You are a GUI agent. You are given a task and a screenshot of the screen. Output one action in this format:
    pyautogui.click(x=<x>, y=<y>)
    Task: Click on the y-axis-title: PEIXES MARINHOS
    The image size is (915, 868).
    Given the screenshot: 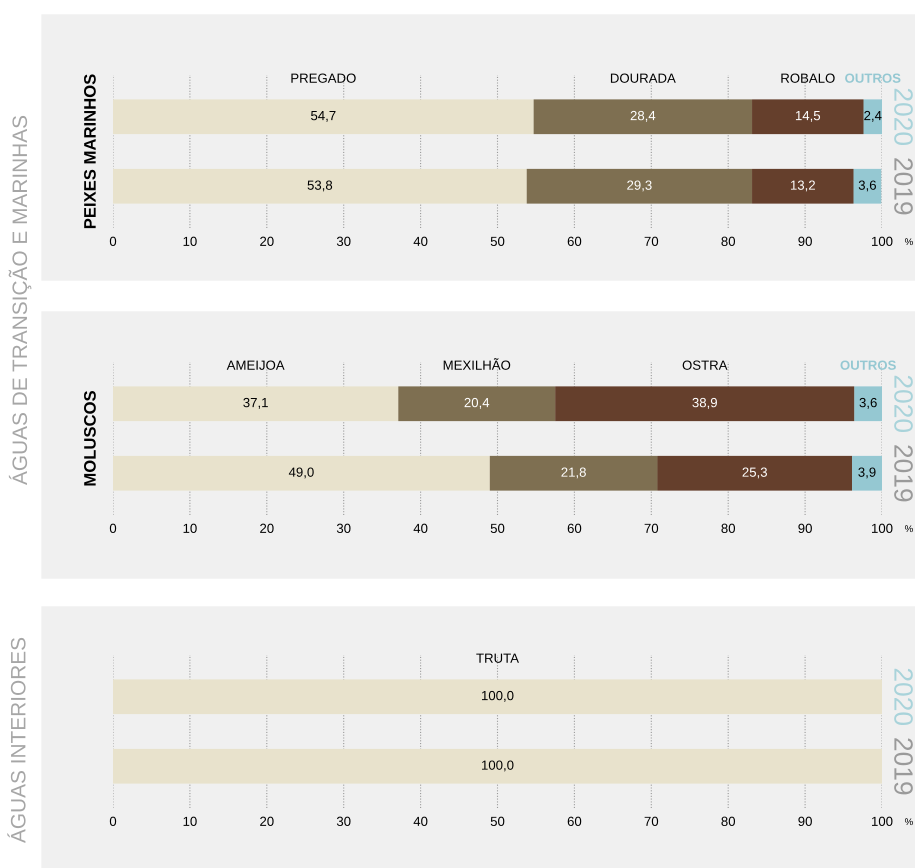 What is the action you would take?
    pyautogui.click(x=90, y=151)
    